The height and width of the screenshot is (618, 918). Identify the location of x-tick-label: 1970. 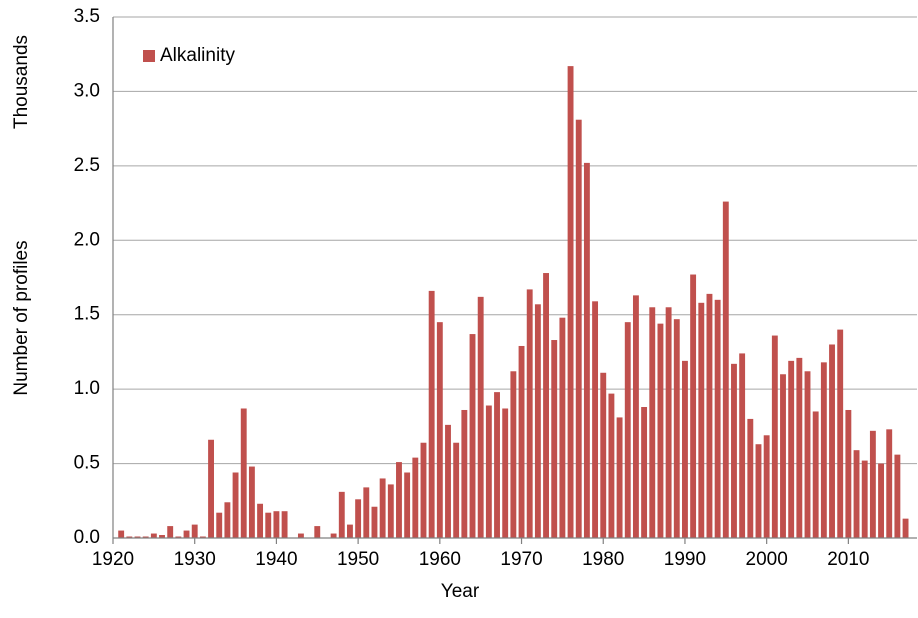
(521, 559).